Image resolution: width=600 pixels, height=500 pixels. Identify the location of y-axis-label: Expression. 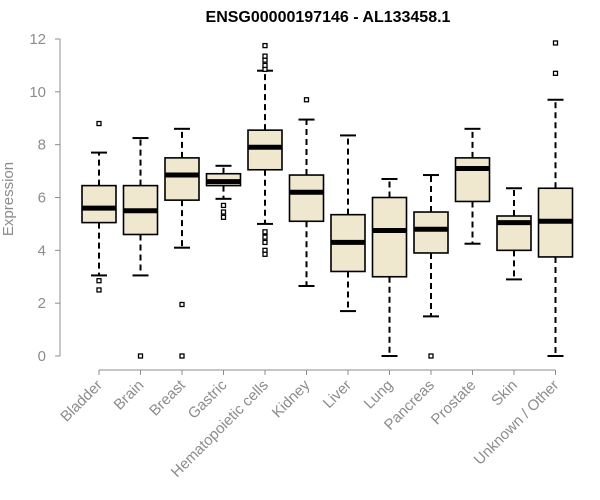
(8, 199).